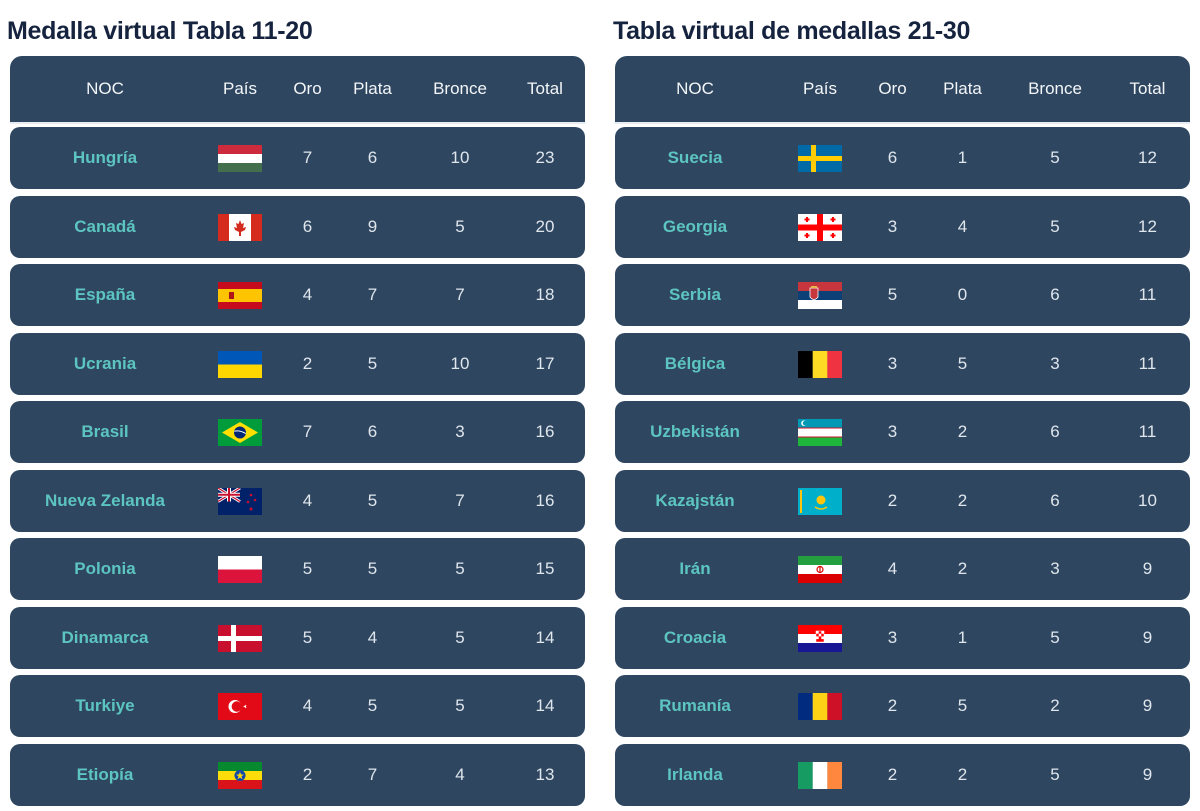 This screenshot has width=1200, height=811. Describe the element at coordinates (240, 569) in the screenshot. I see `poland-flag` at that location.